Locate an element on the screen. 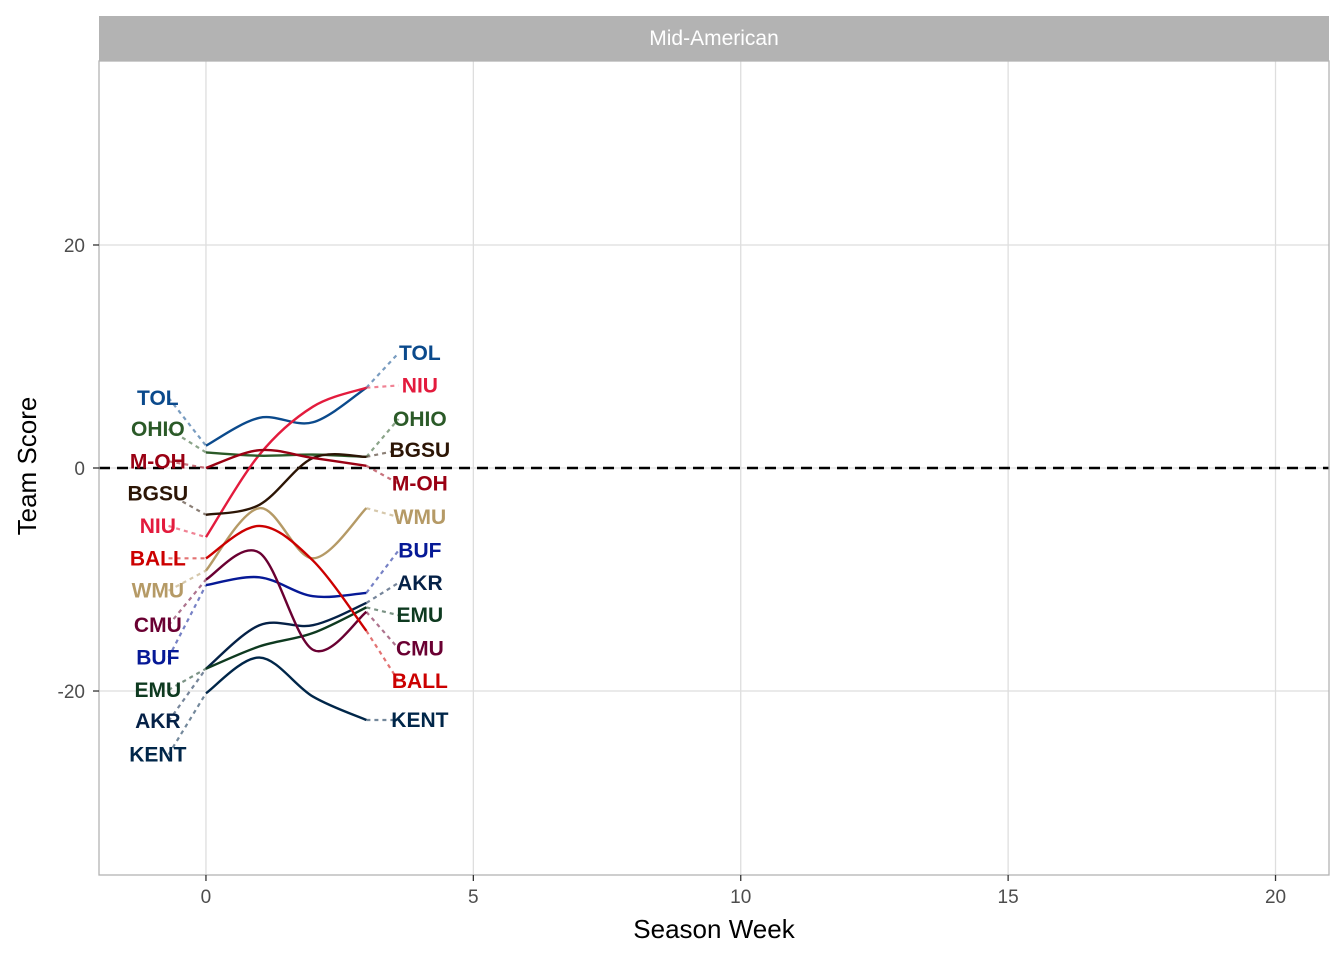 The width and height of the screenshot is (1344, 960). end-connector-emu is located at coordinates (382, 611).